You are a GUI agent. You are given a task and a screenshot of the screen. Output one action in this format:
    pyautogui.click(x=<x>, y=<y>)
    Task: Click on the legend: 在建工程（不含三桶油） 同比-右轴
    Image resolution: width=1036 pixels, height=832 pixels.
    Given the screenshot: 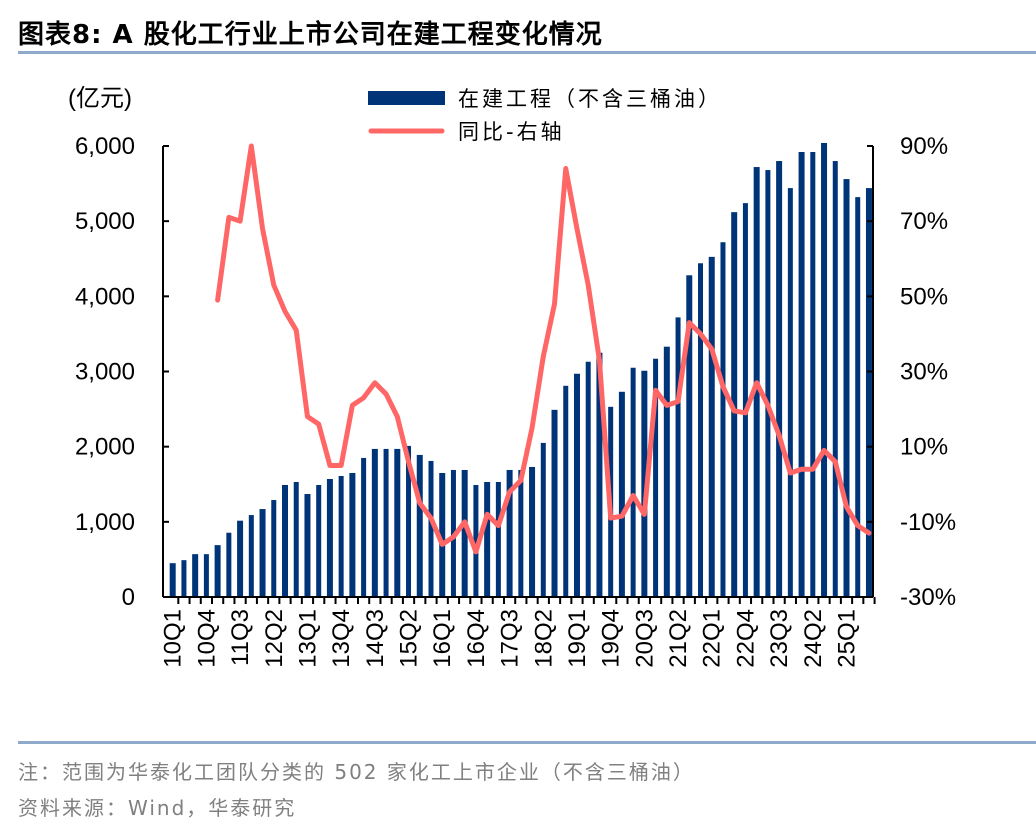 What is the action you would take?
    pyautogui.click(x=545, y=115)
    